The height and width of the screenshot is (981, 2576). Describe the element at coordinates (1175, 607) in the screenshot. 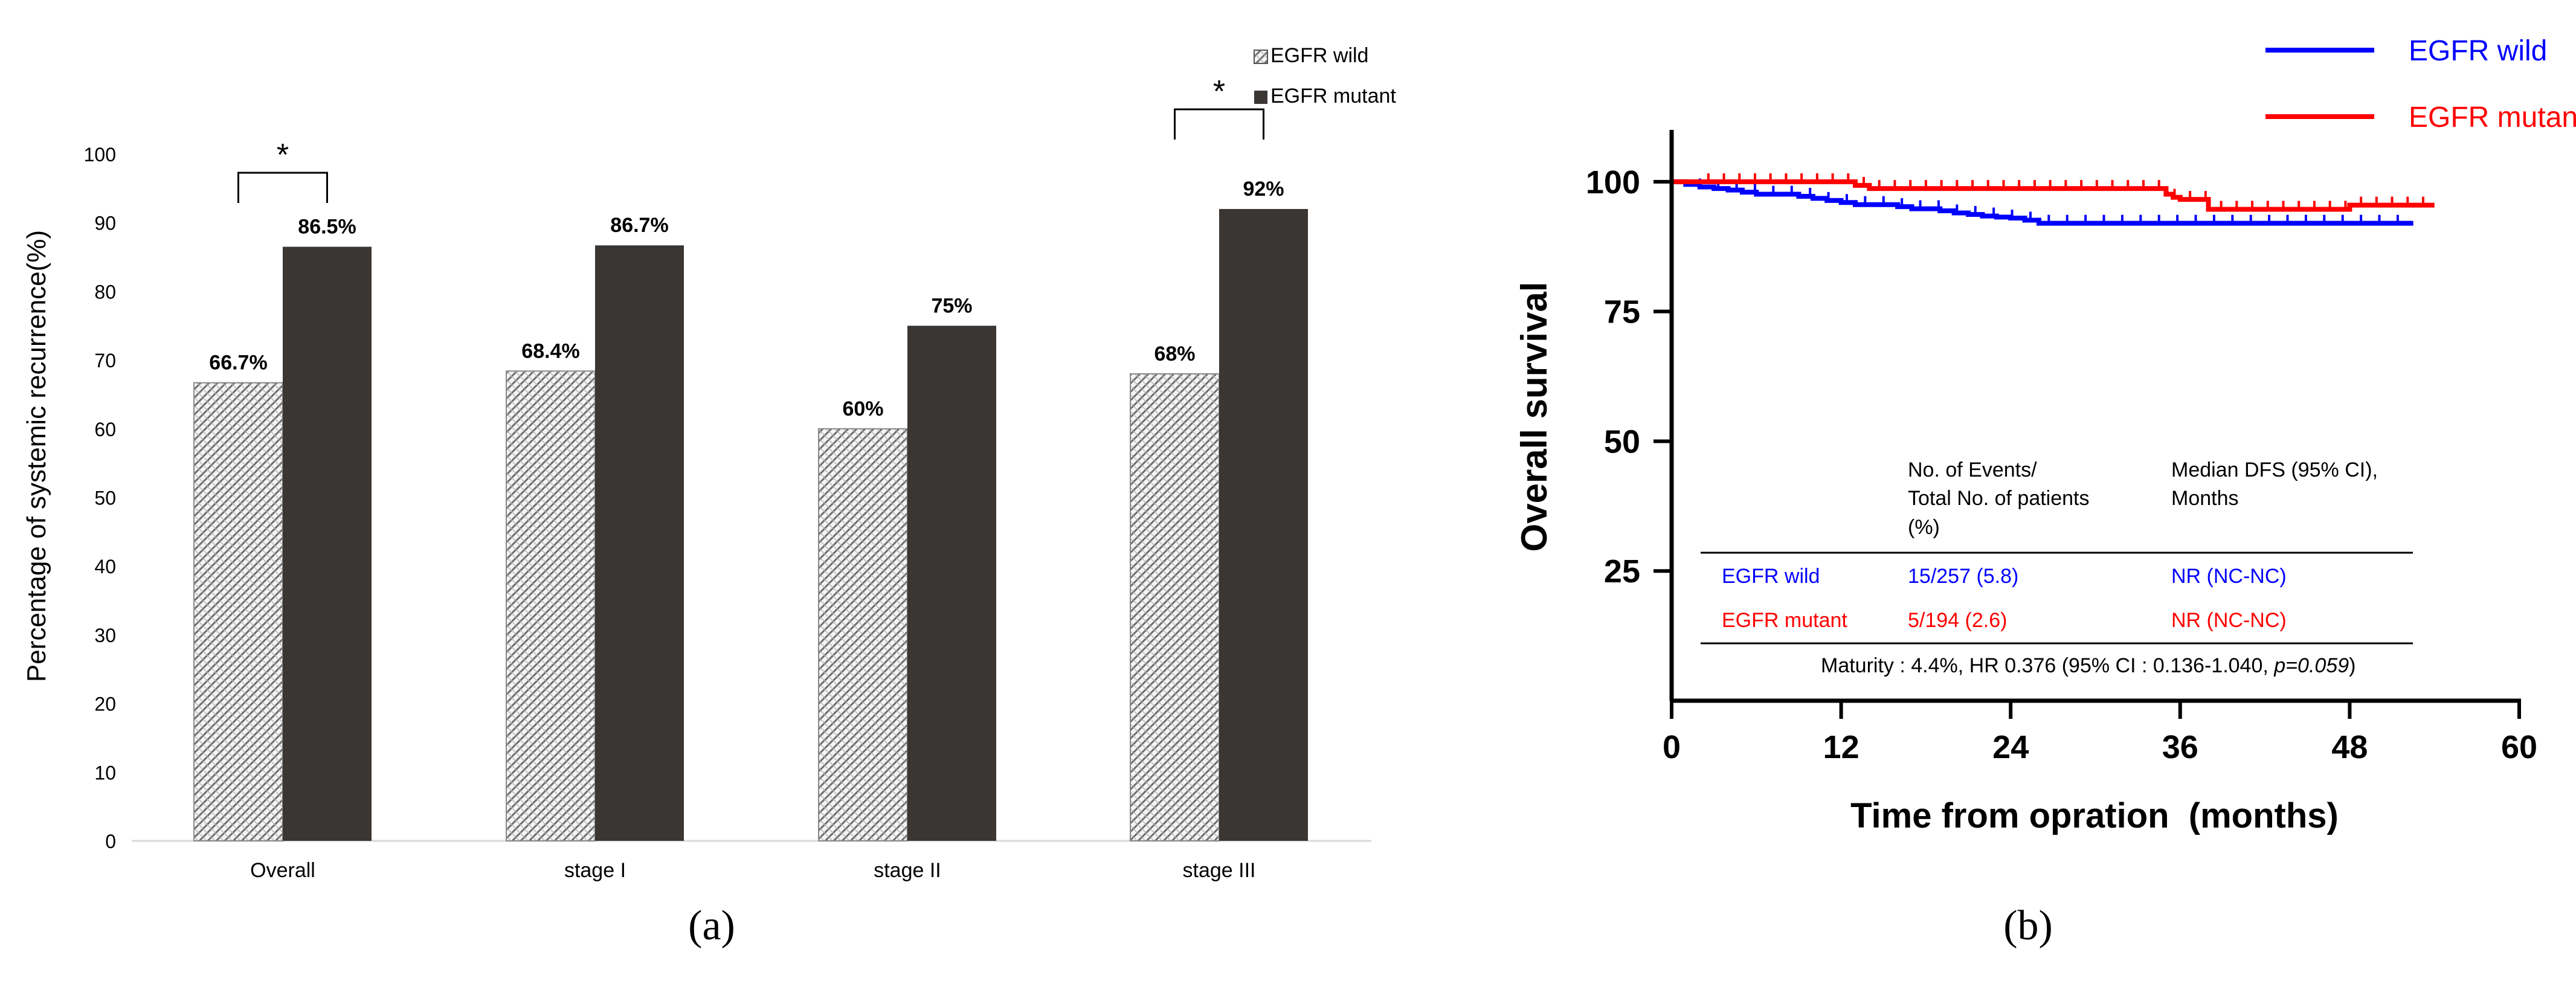

I see `bar-egfr-wild-stage-iii` at that location.